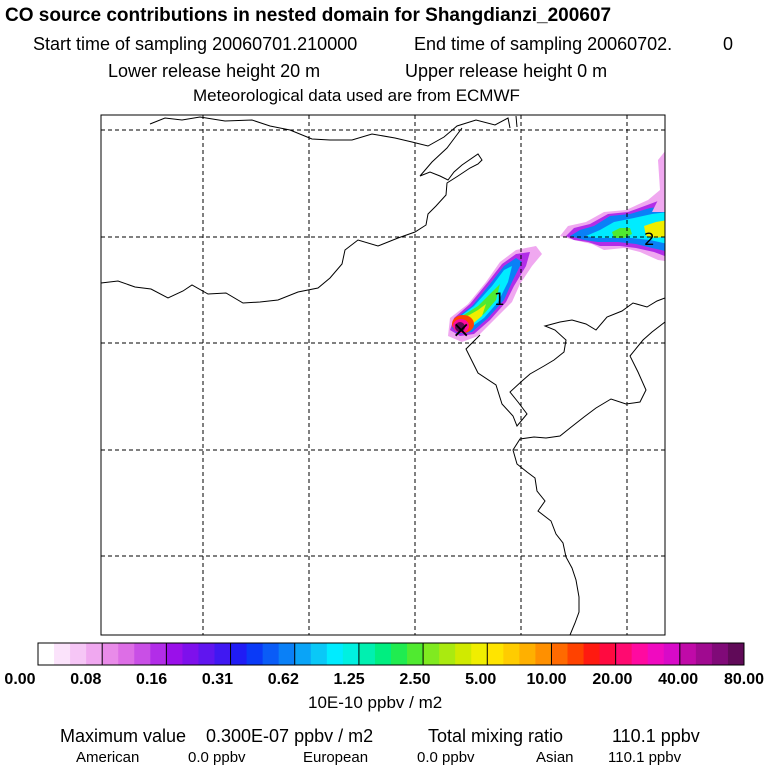  What do you see at coordinates (415, 679) in the screenshot?
I see `colorbar-tick-label: 2.50` at bounding box center [415, 679].